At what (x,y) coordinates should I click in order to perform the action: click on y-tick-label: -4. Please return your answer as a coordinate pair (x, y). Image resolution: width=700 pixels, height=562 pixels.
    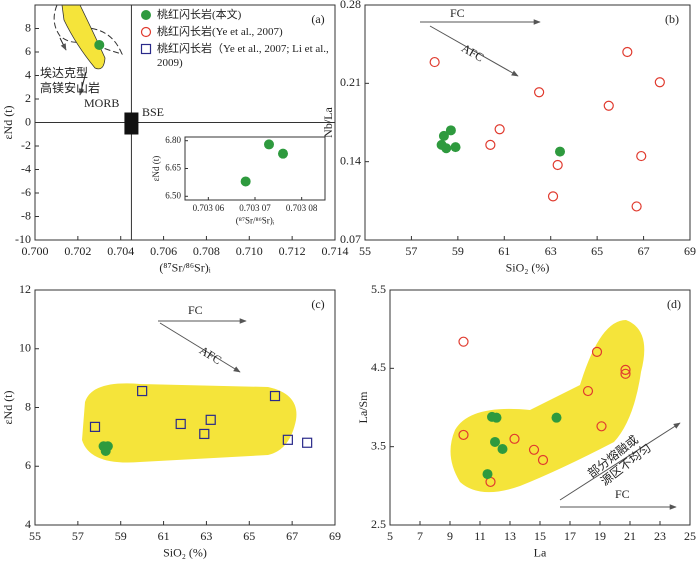
    Looking at the image, I should click on (26, 168).